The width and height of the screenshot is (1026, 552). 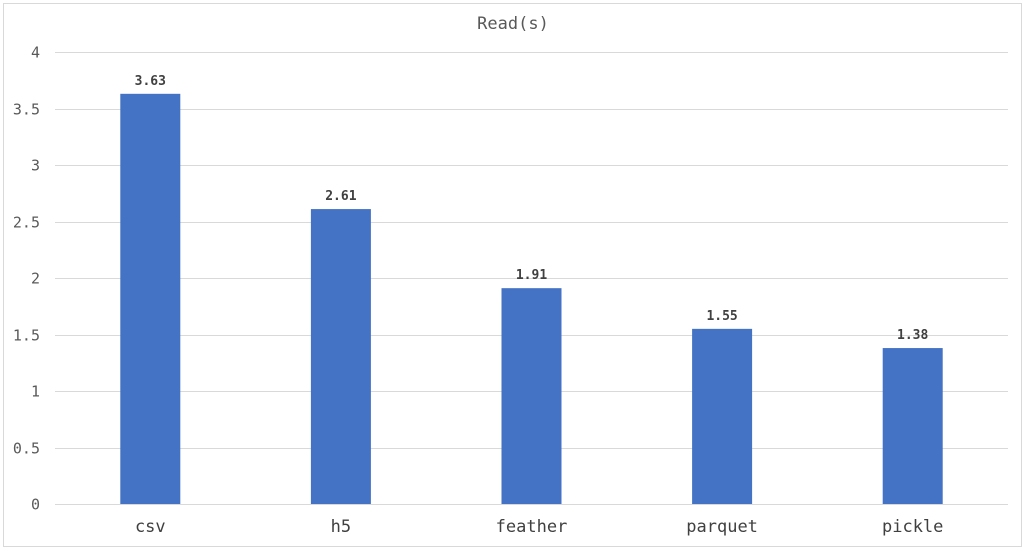 I want to click on category-label: parquet, so click(x=722, y=527).